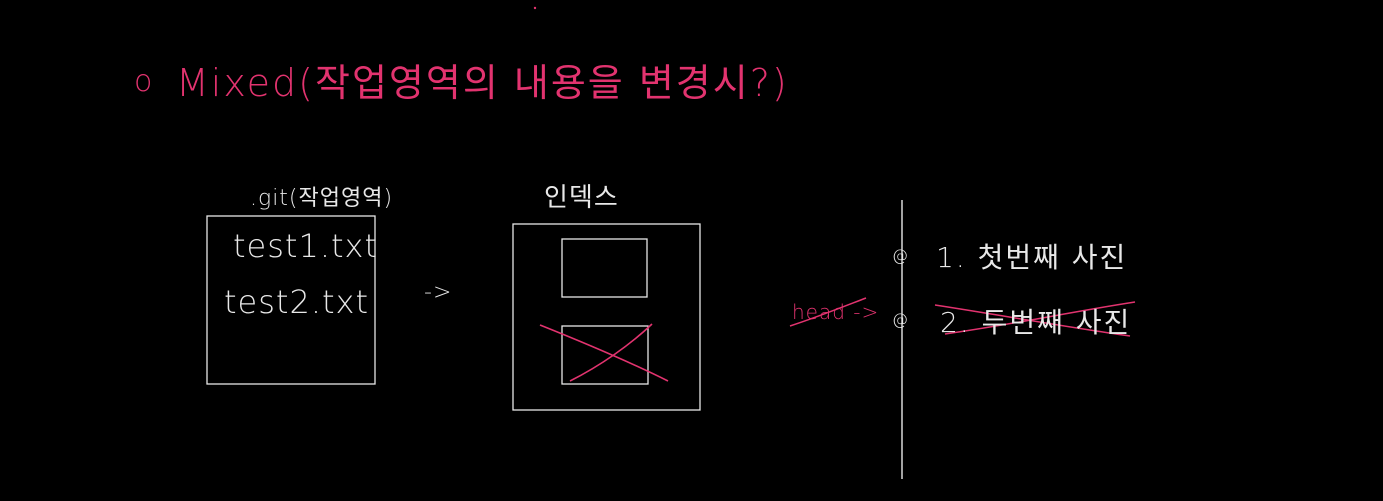 Image resolution: width=1383 pixels, height=501 pixels. I want to click on stray-dot, so click(535, 8).